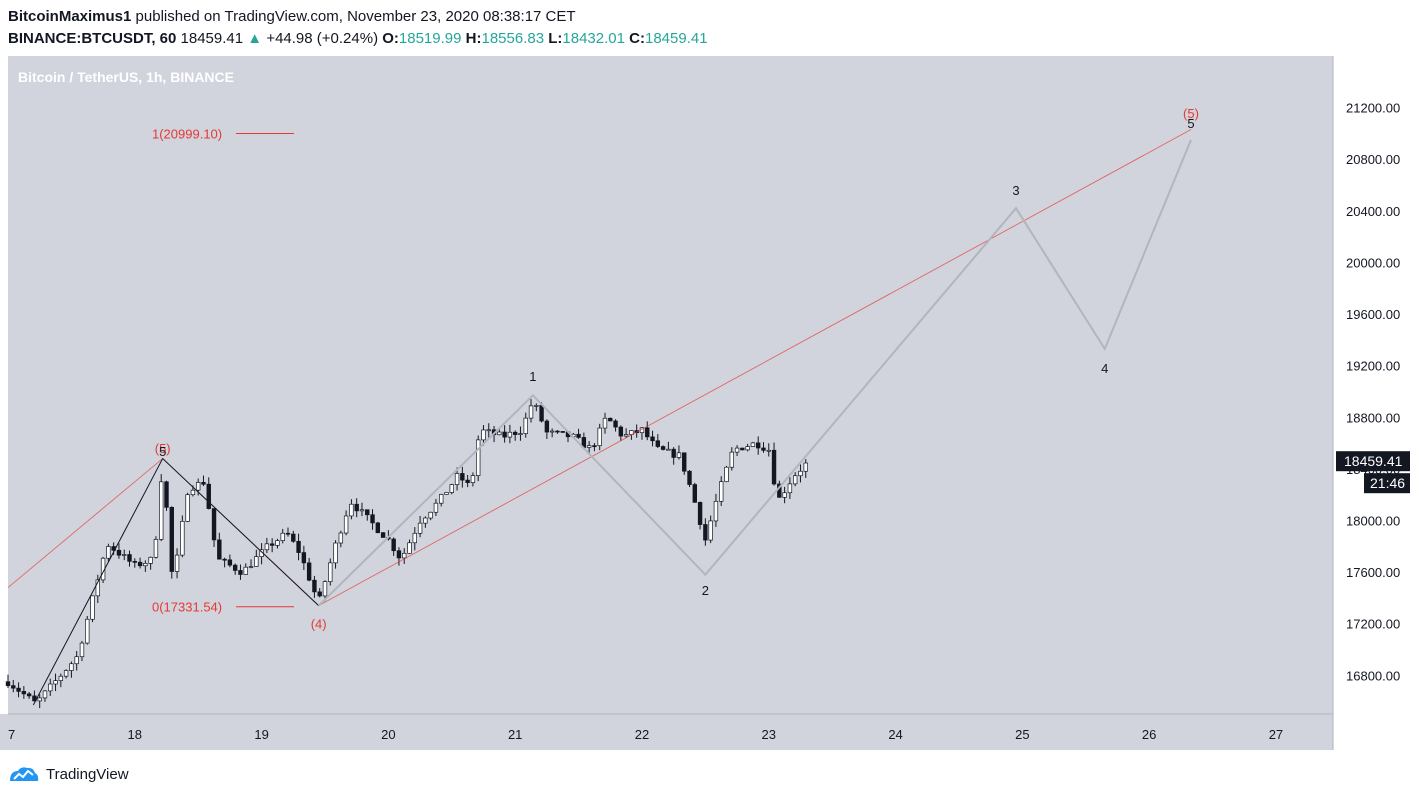 The width and height of the screenshot is (1425, 797). I want to click on price-tick: 20400.00, so click(1373, 211).